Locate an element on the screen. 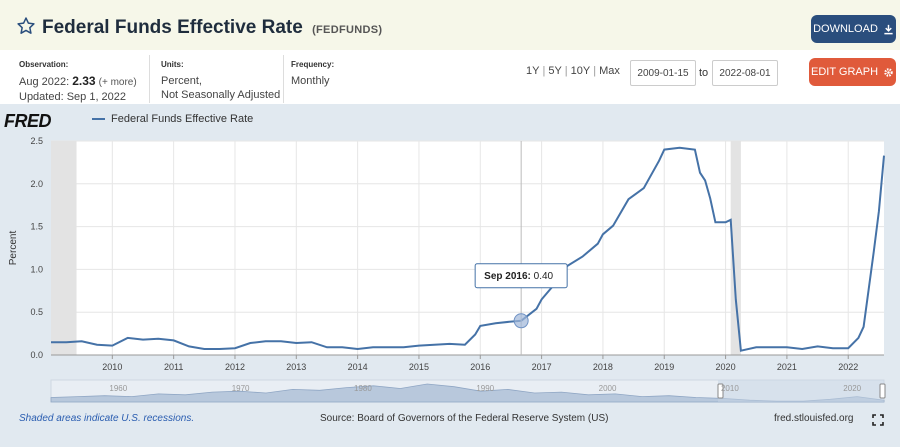 This screenshot has width=900, height=447. legend-swatch is located at coordinates (98, 119).